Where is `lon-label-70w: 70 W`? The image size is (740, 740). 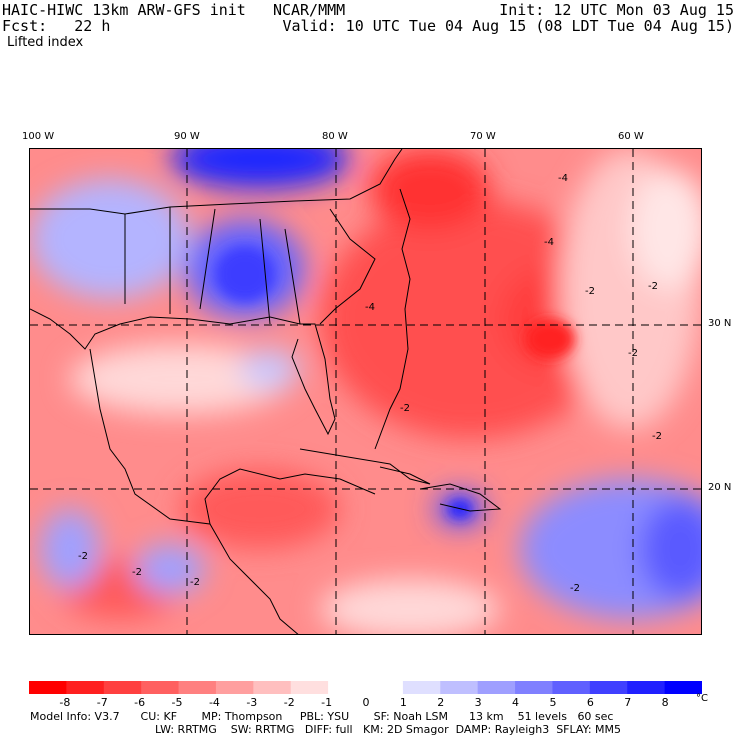 lon-label-70w: 70 W is located at coordinates (483, 136).